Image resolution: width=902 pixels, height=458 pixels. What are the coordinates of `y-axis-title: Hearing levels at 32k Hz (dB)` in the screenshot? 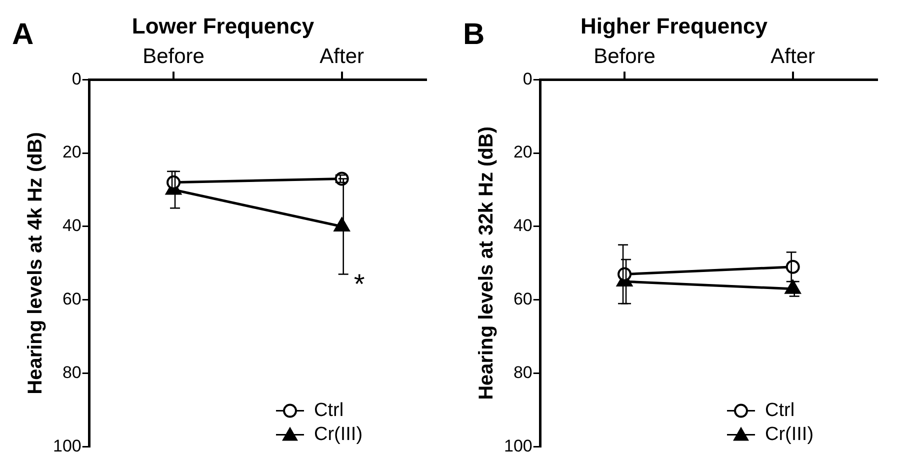 It's located at (487, 263).